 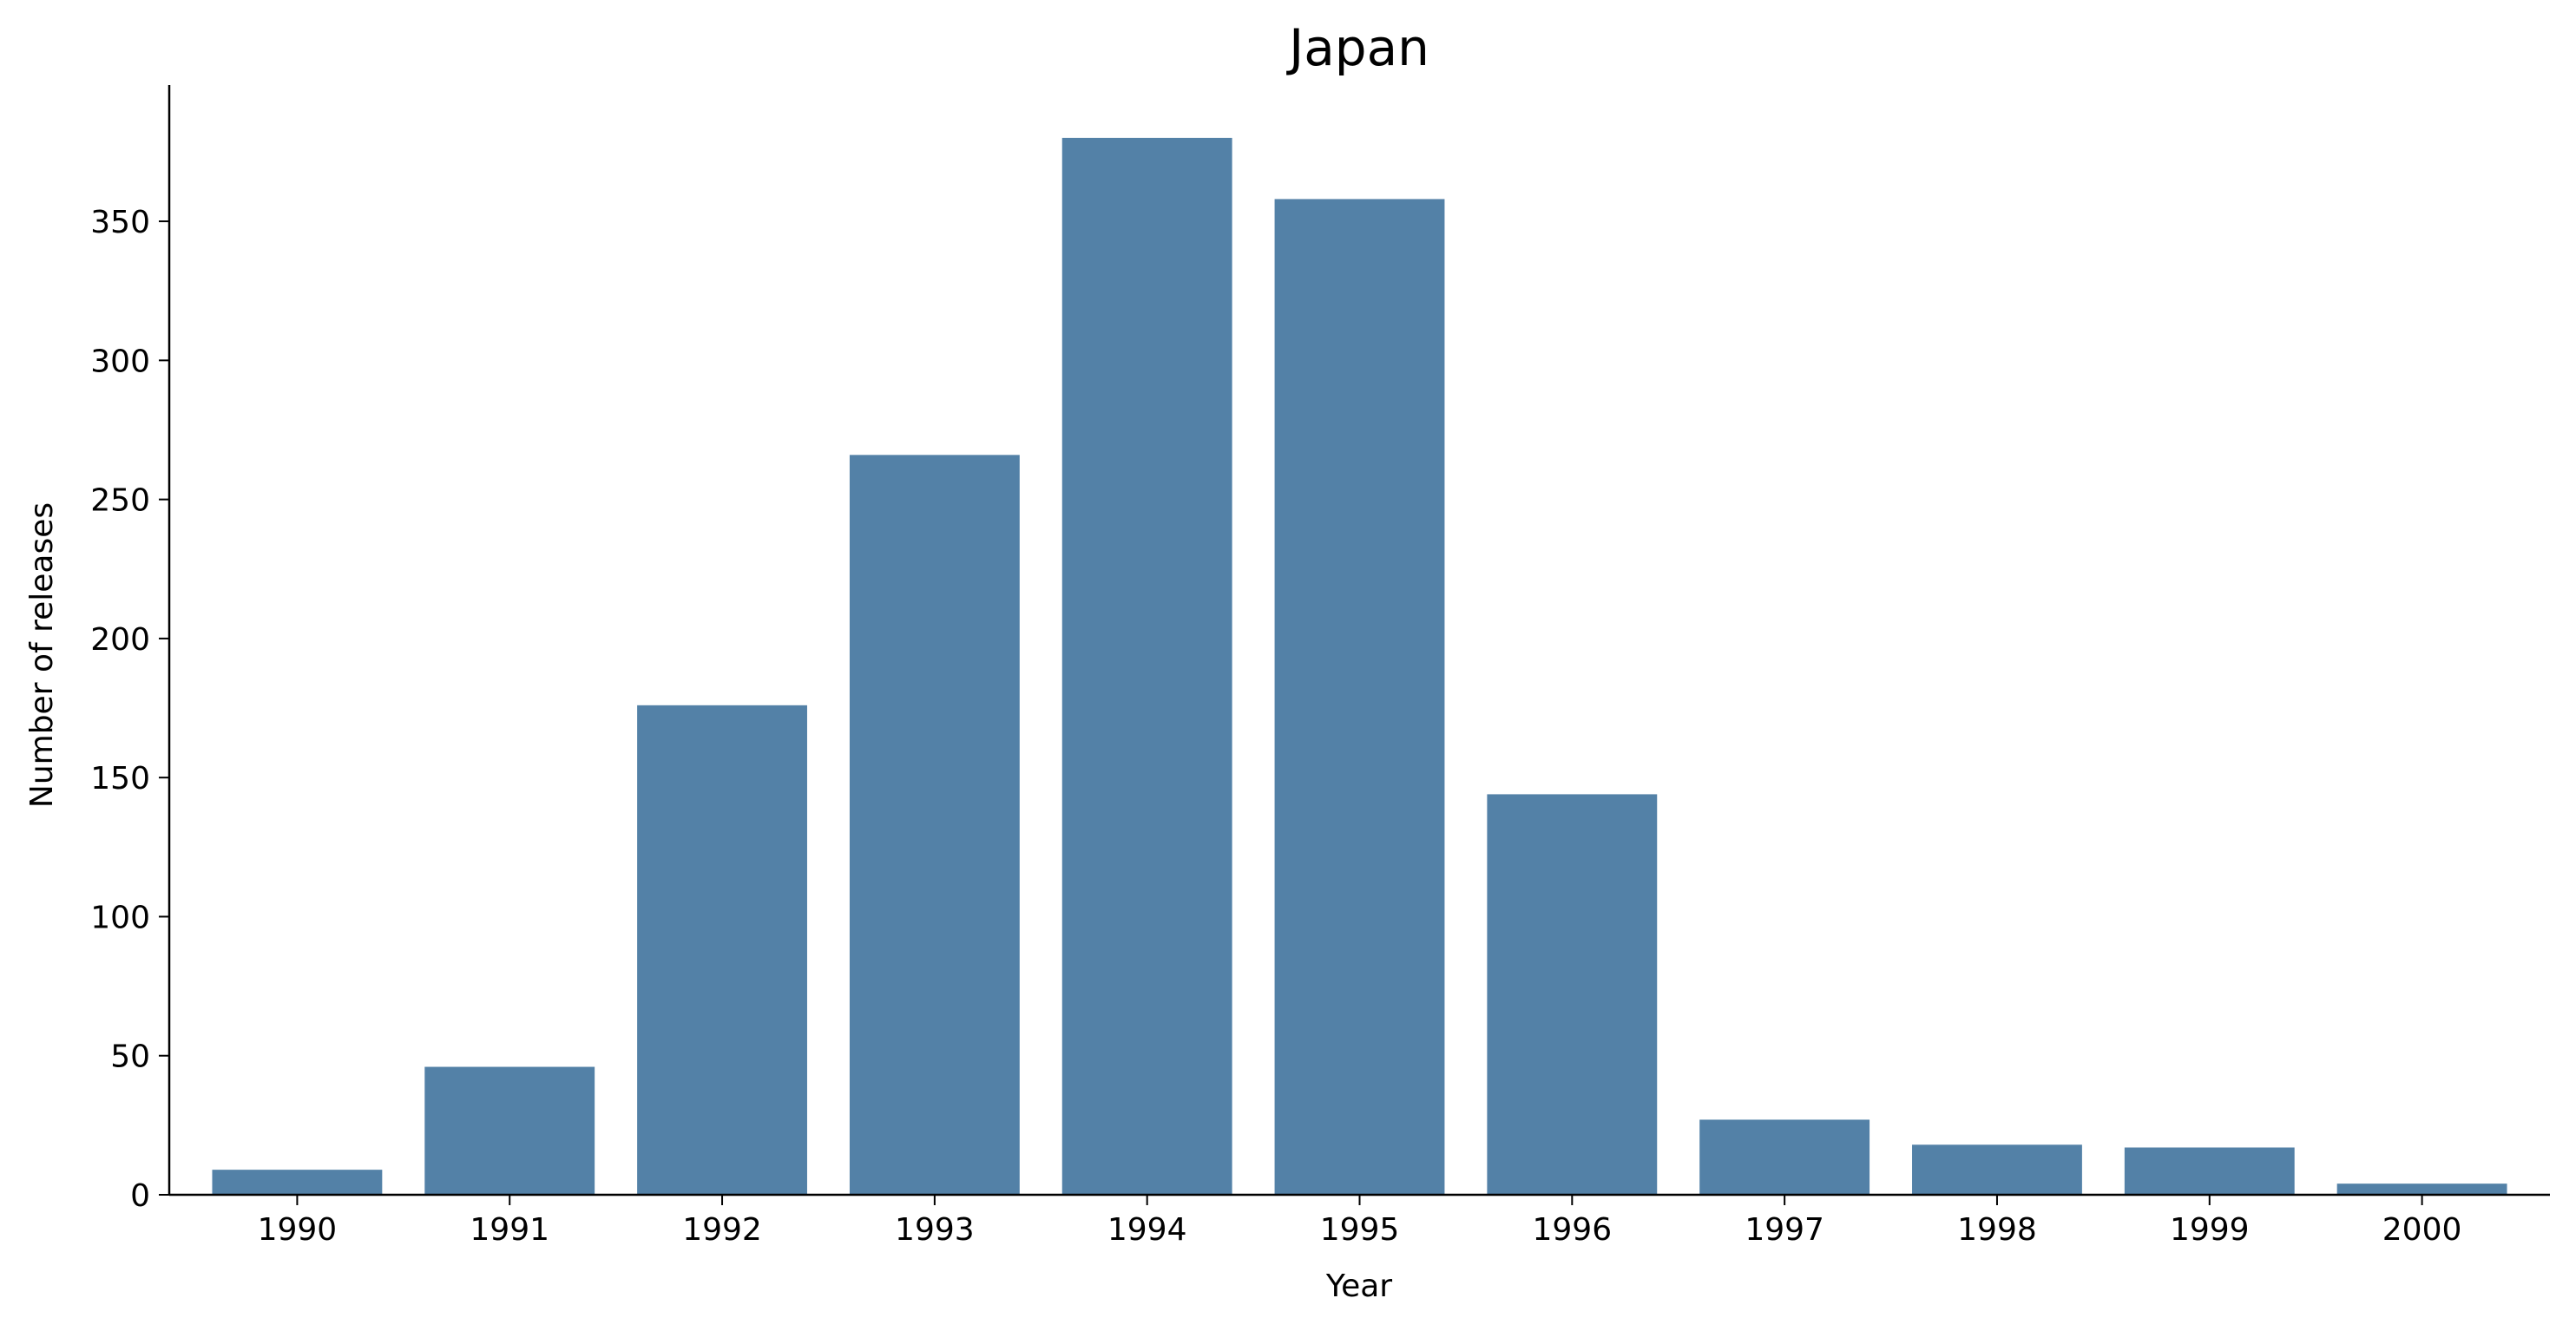 I want to click on bar-1994, so click(x=1146, y=666).